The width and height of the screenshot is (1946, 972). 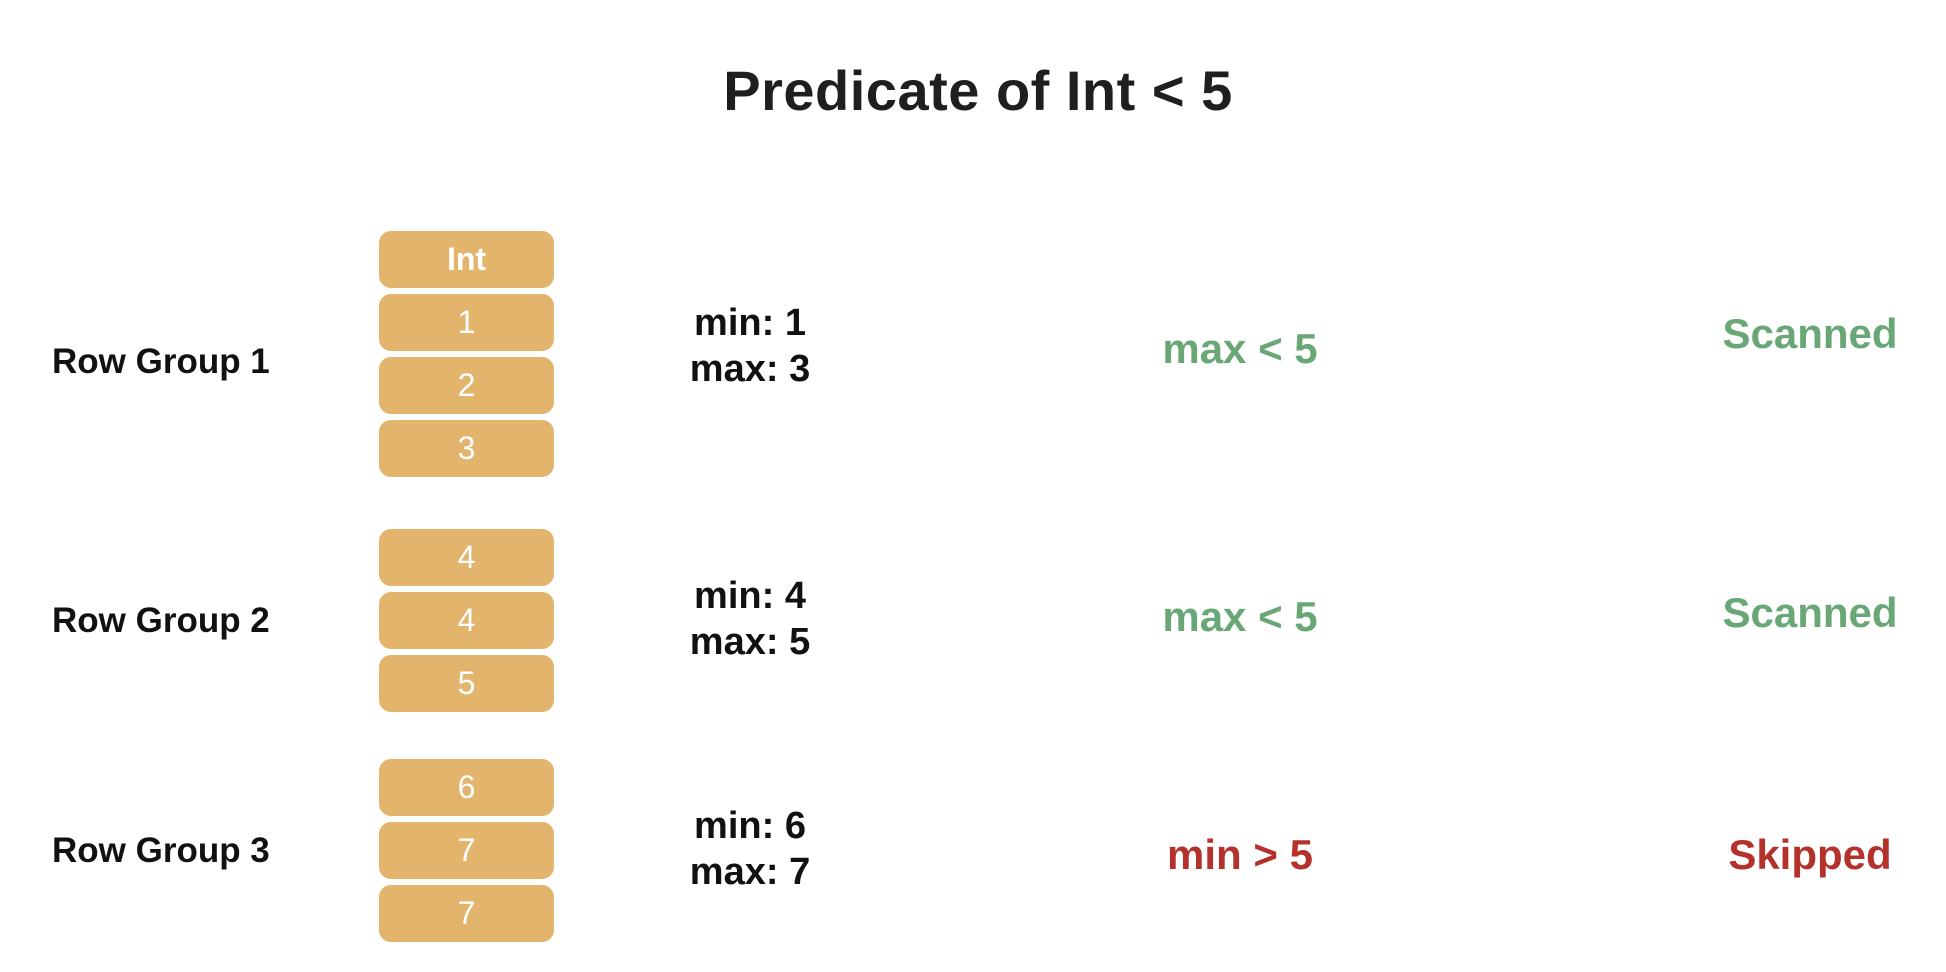 I want to click on min-stat: min: 4, so click(x=750, y=596).